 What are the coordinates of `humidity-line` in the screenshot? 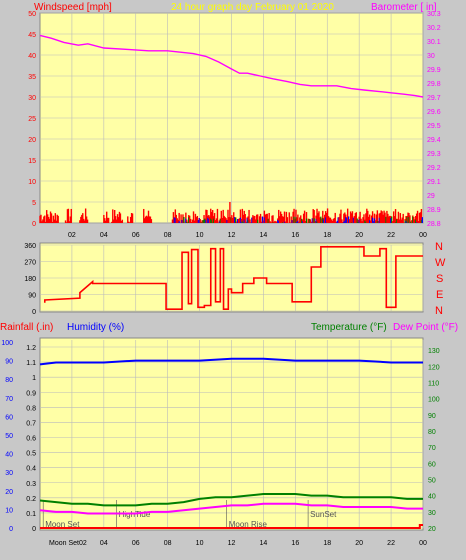 It's located at (231, 361).